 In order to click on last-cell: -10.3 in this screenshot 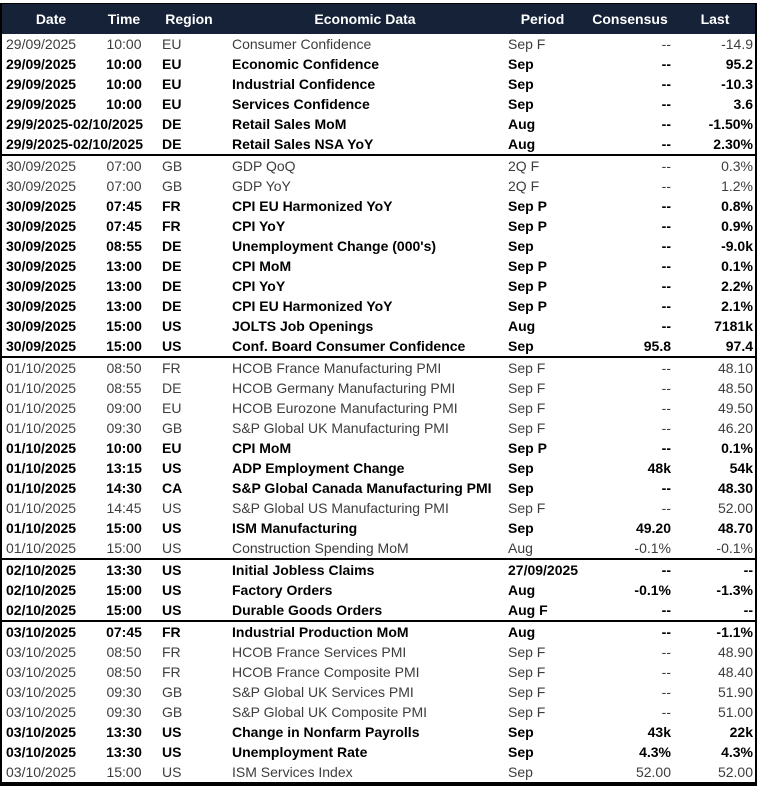, I will do `click(737, 84)`.